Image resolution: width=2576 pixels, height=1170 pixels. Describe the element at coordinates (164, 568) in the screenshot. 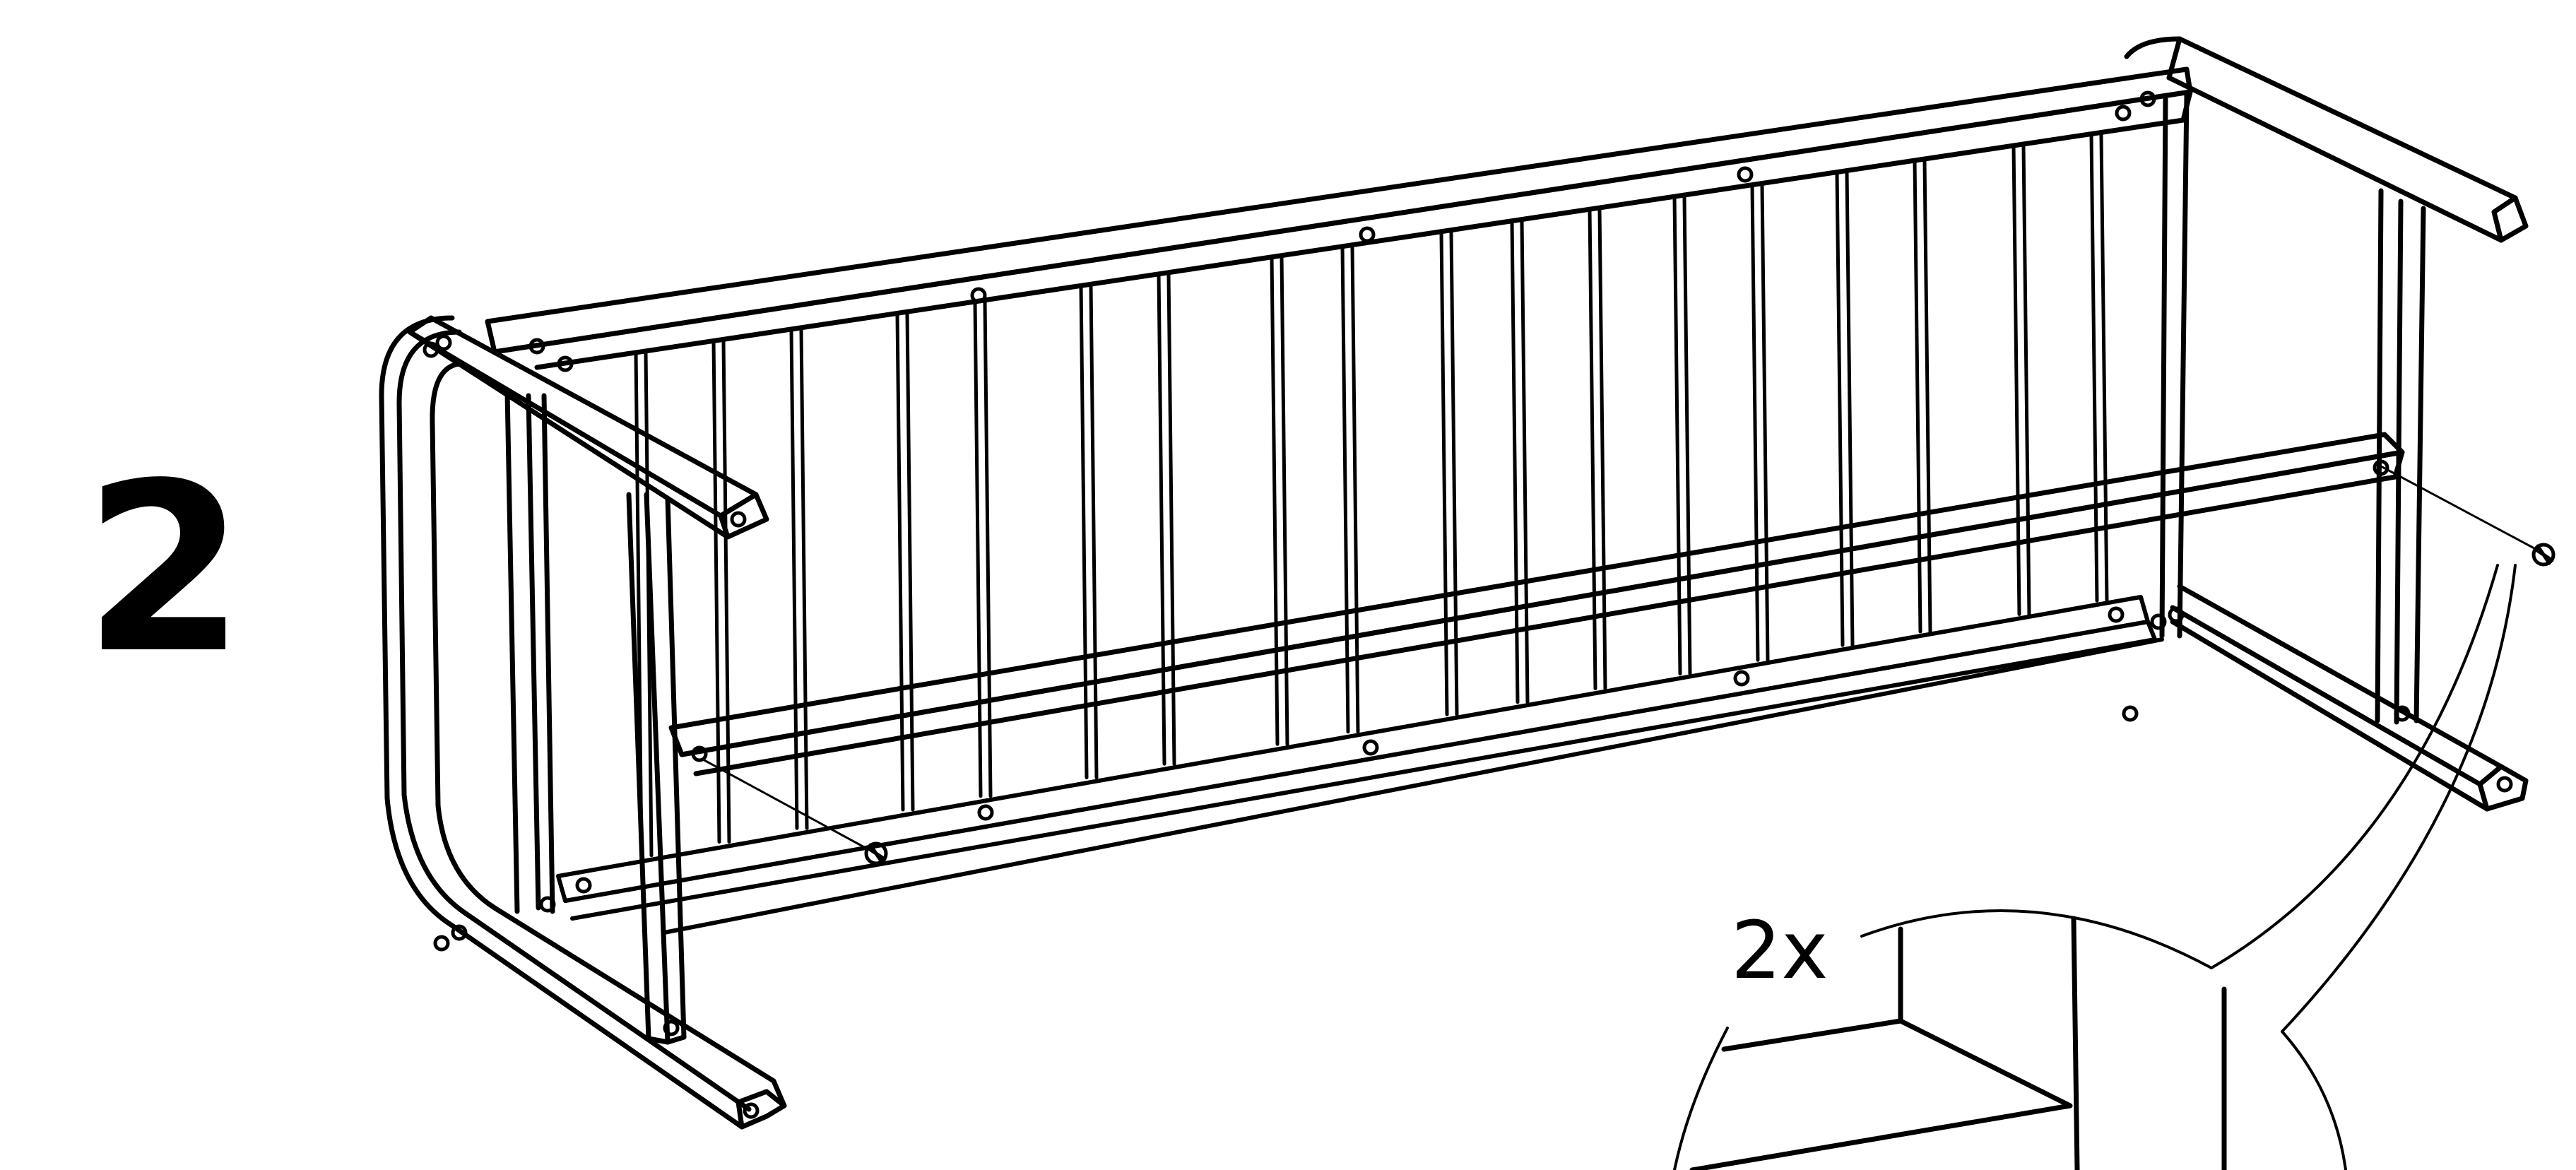

I see `step-number: 2` at that location.